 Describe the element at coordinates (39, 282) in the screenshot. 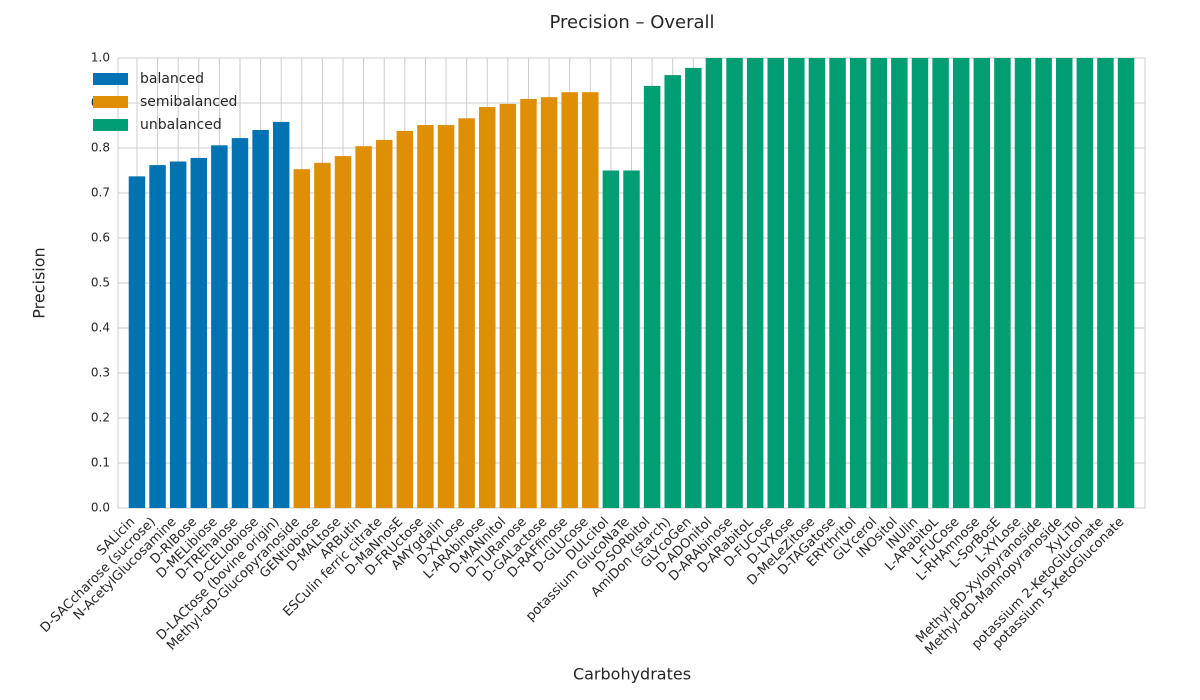

I see `y-axis-label: Precision` at that location.